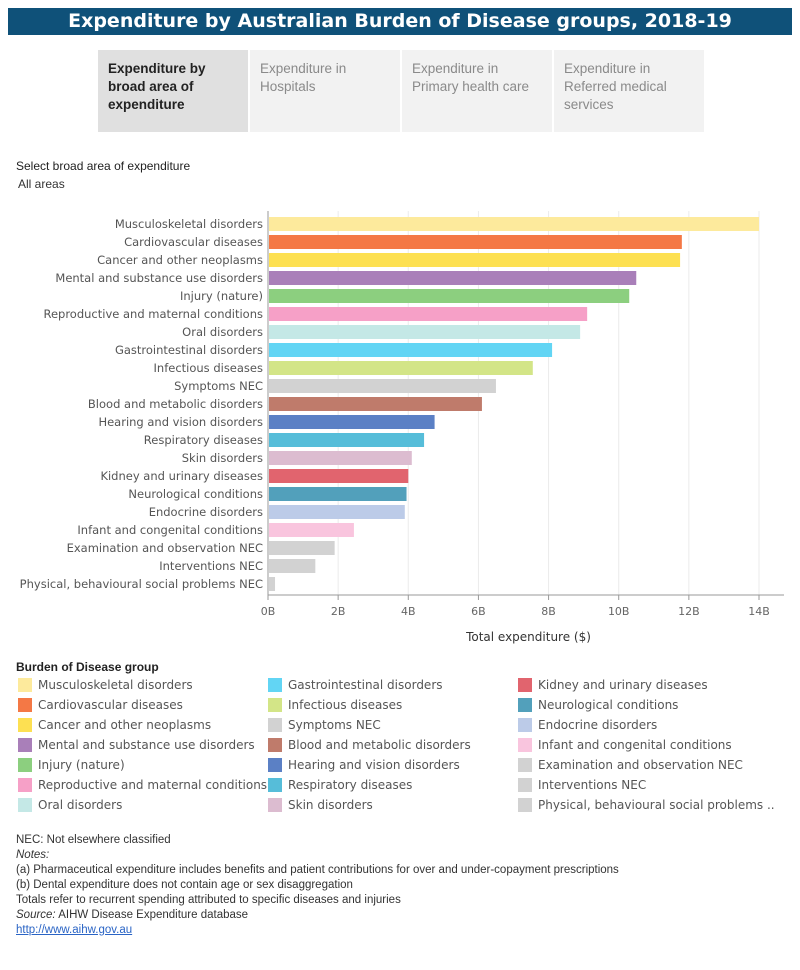 This screenshot has height=970, width=800. I want to click on legend-label: Symptoms NEC, so click(334, 725).